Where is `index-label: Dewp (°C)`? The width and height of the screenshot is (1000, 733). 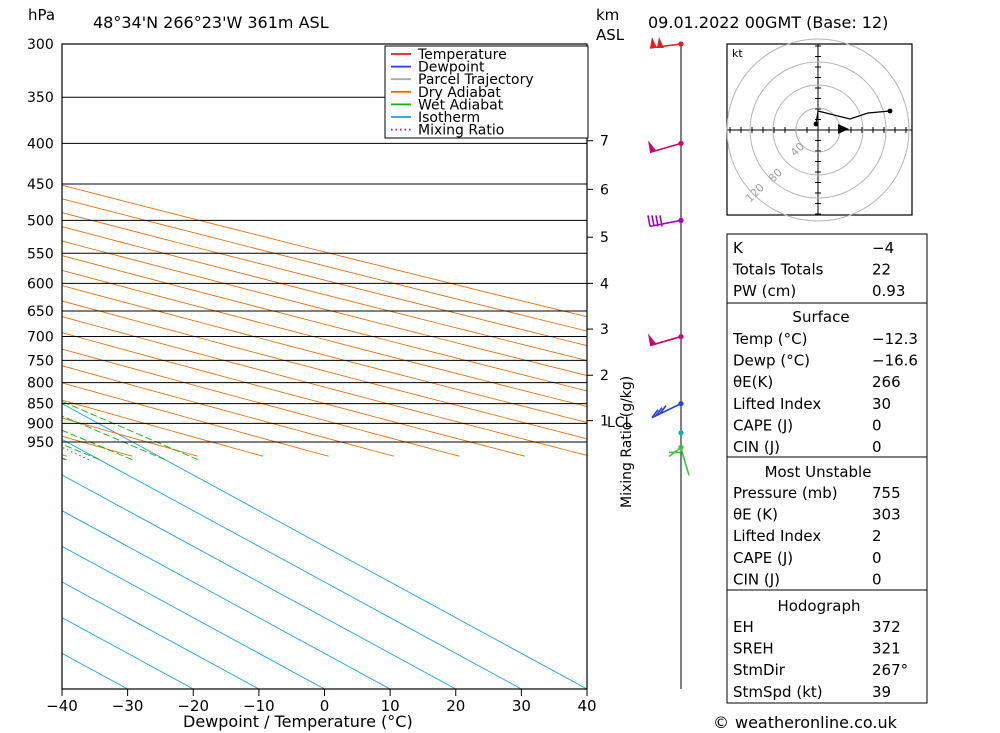 index-label: Dewp (°C) is located at coordinates (771, 361).